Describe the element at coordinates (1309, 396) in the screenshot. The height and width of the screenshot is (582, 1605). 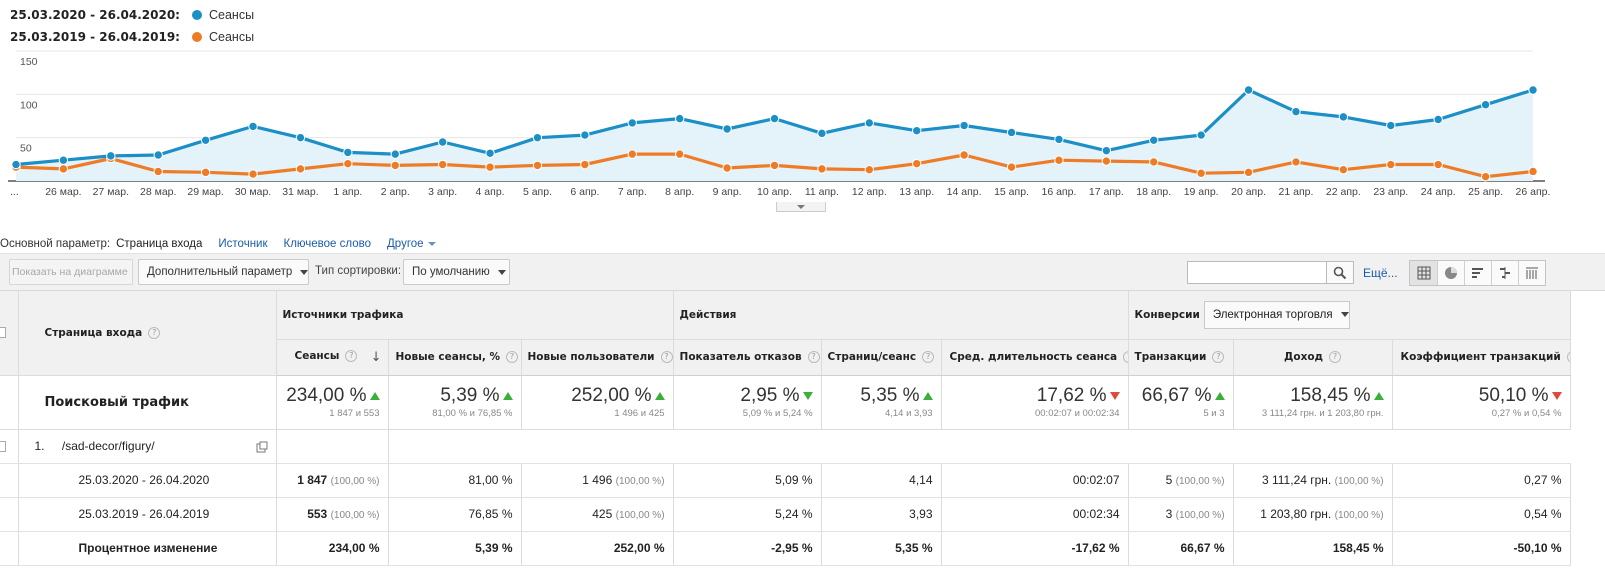
I see `total-value: 158,45 %` at that location.